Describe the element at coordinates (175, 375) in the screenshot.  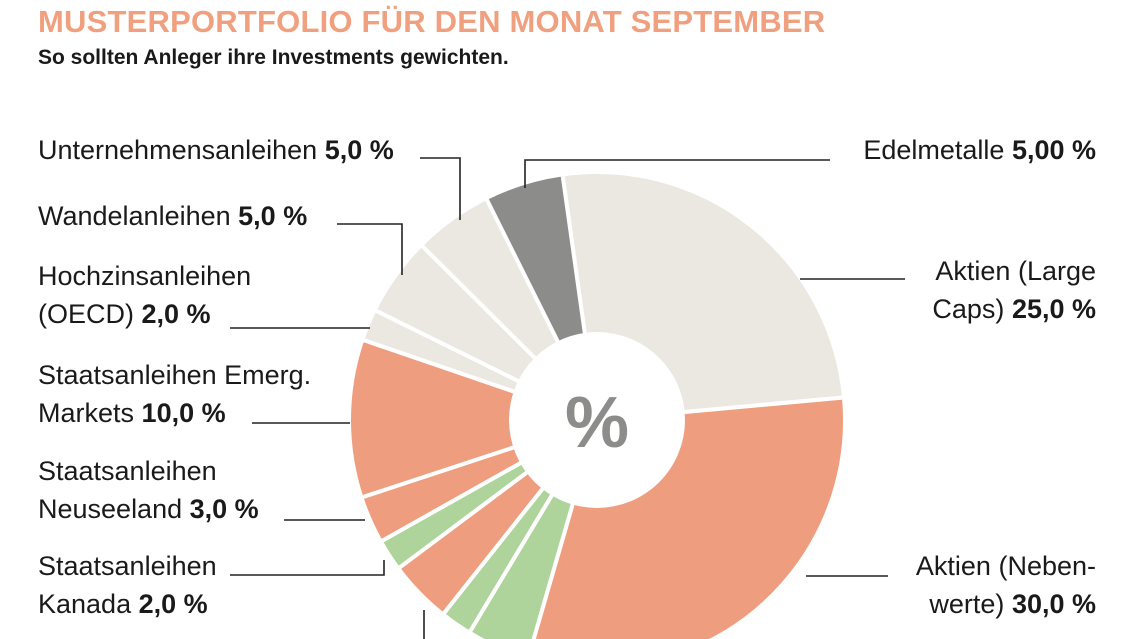
I see `slice-label-text: Staatsanleihen Emerg.` at that location.